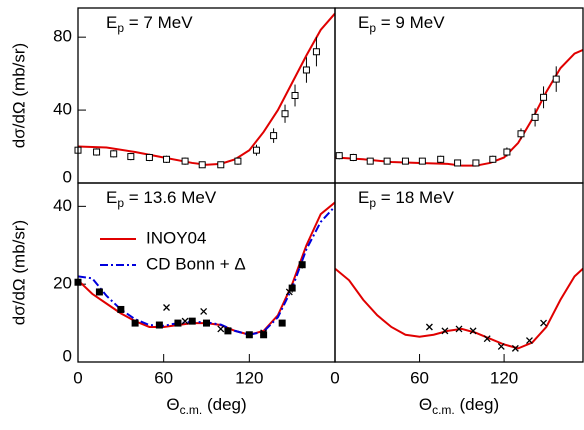 The width and height of the screenshot is (584, 430). Describe the element at coordinates (196, 263) in the screenshot. I see `legend-label: CD Bonn + Δ` at that location.